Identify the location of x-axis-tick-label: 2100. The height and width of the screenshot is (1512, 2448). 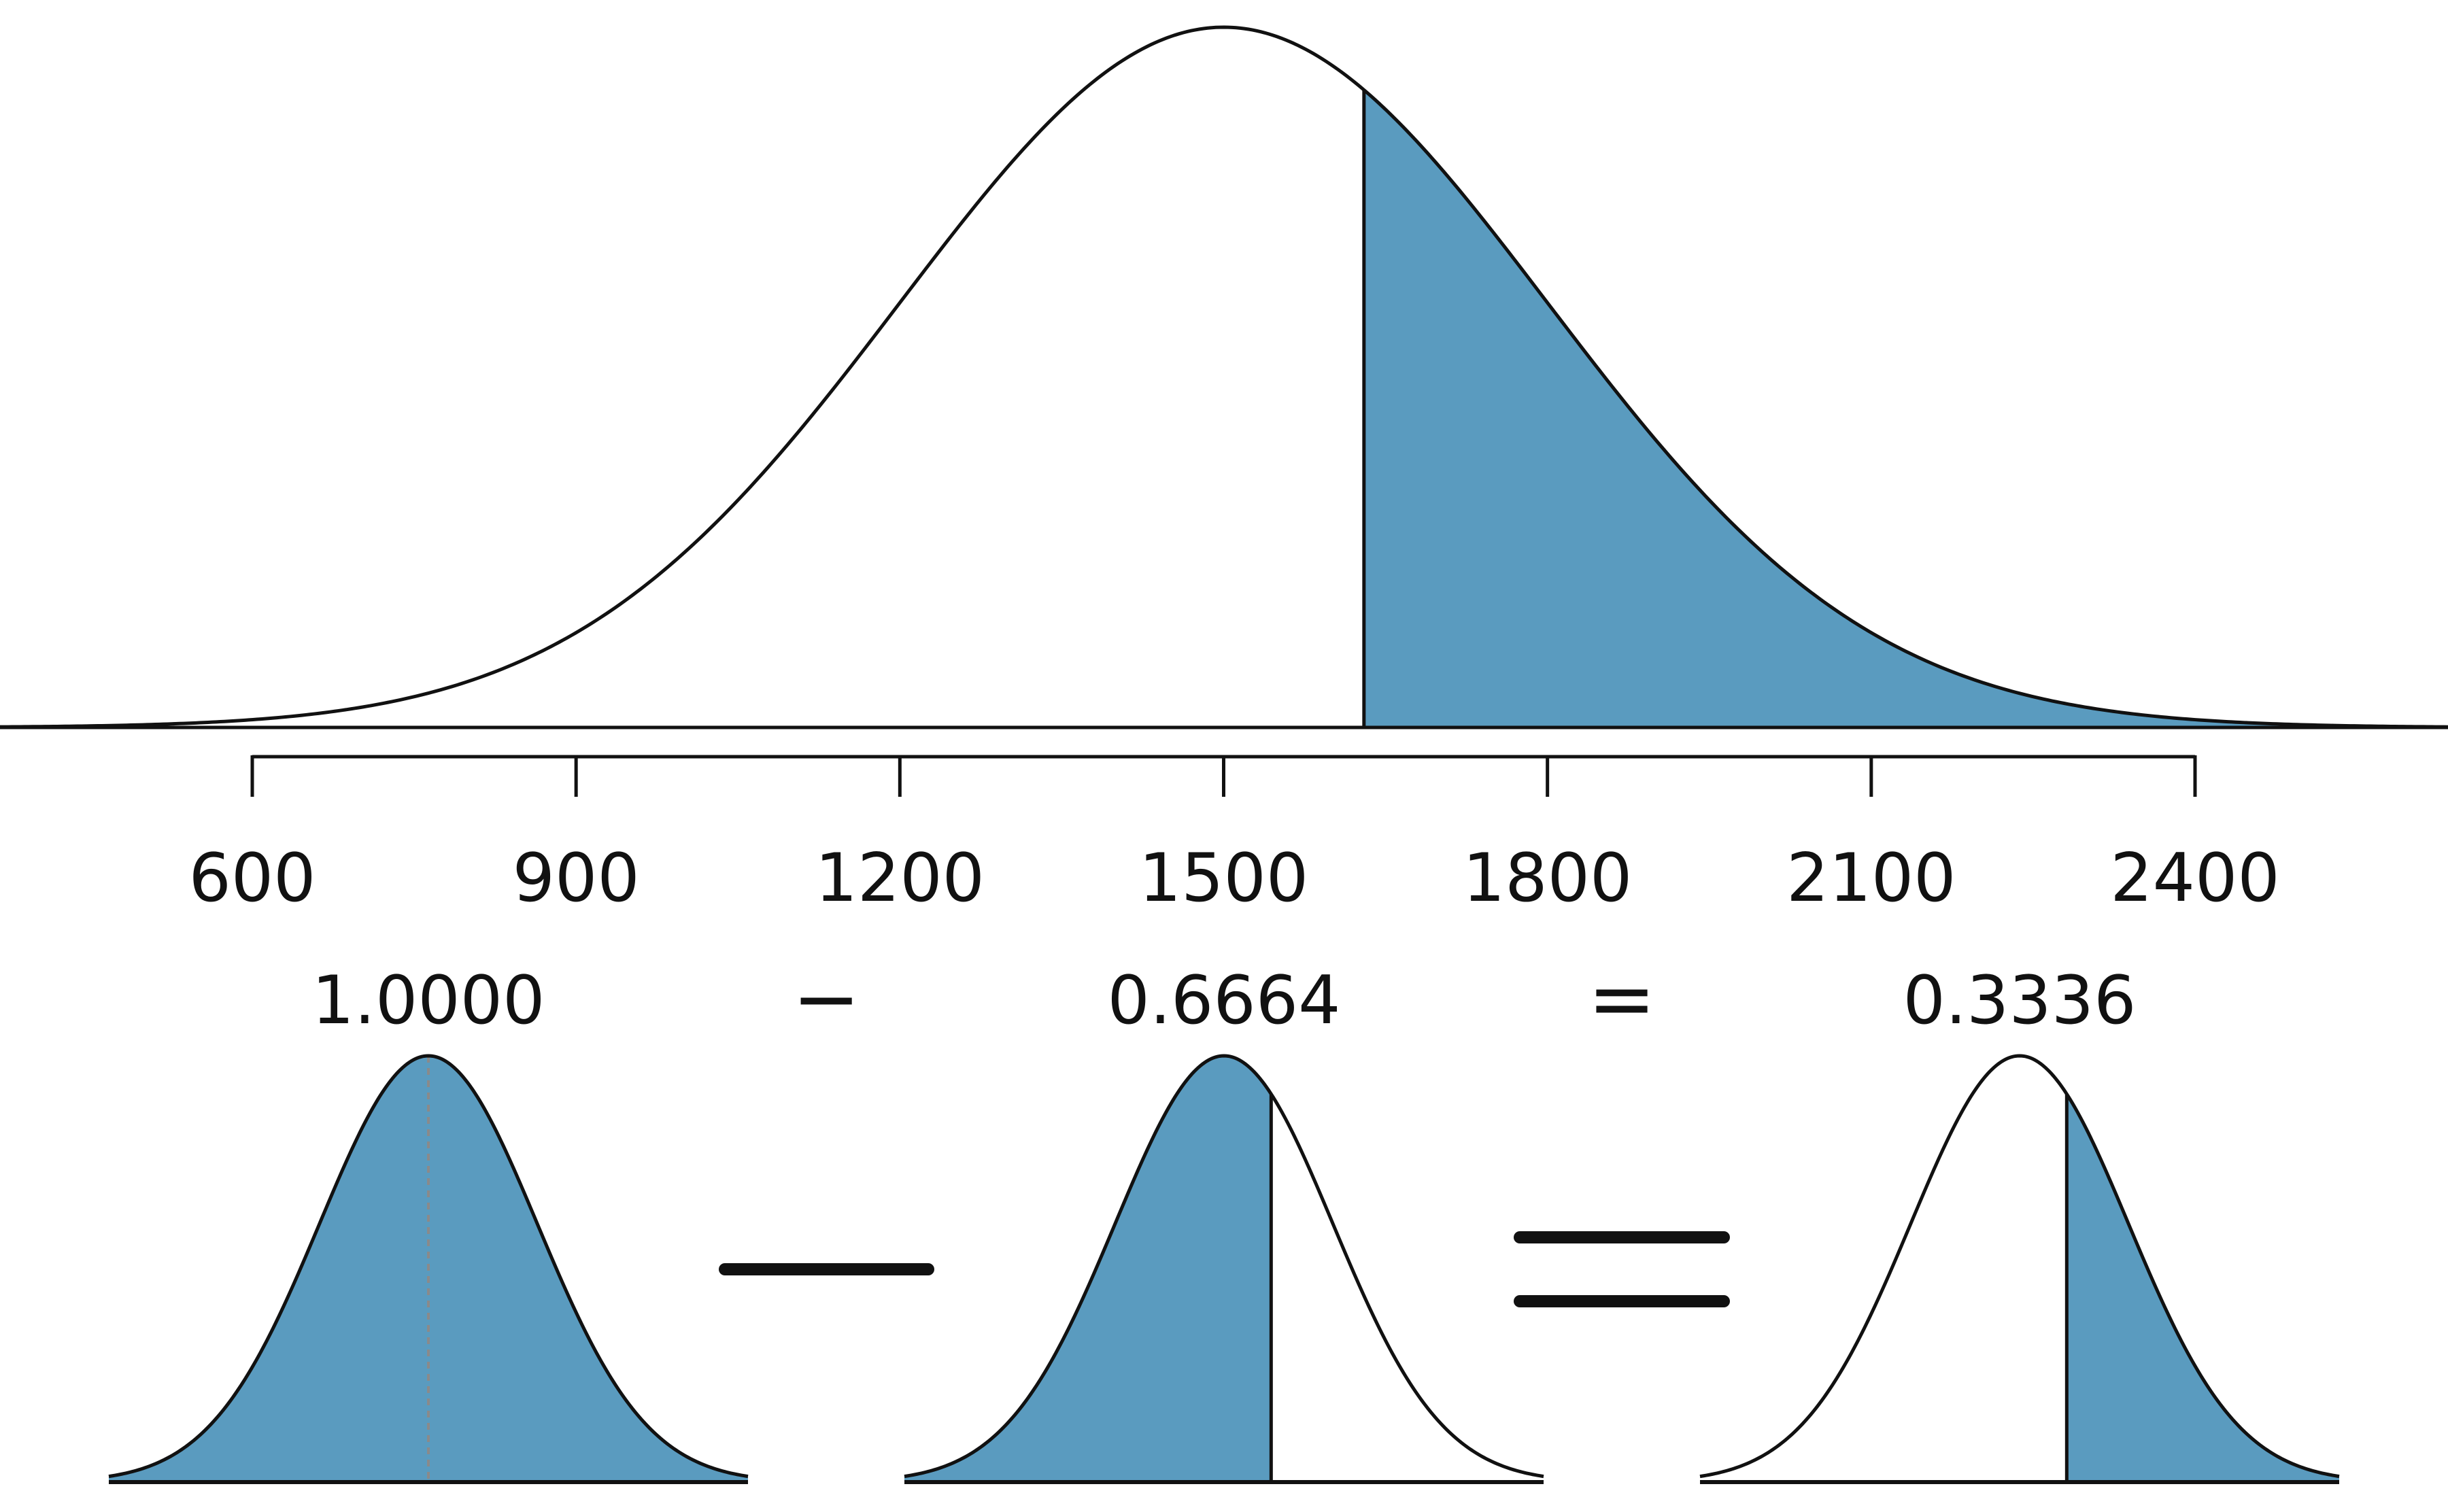
(1871, 878).